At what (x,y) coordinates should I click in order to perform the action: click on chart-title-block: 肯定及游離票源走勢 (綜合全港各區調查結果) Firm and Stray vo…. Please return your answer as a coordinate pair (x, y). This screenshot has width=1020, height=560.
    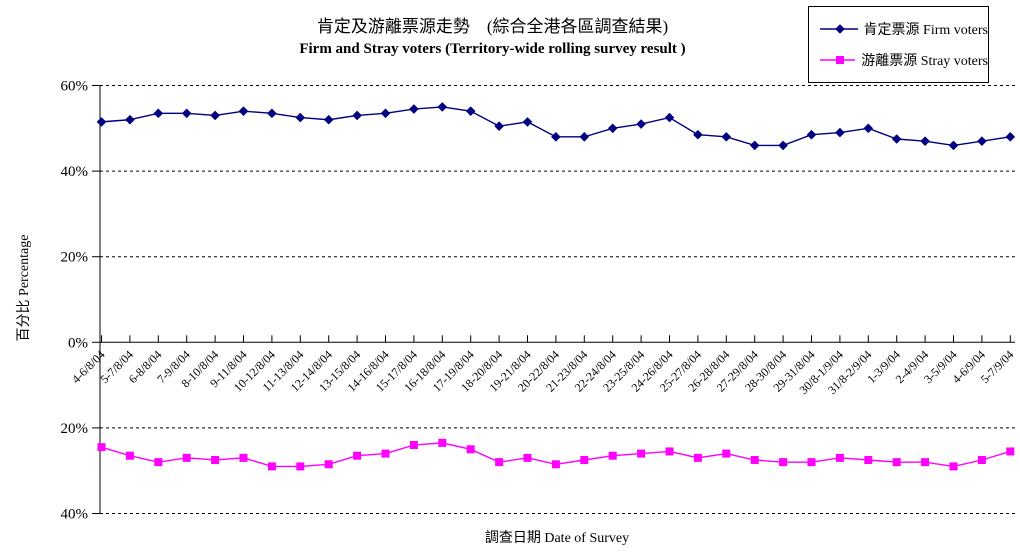
    Looking at the image, I should click on (492, 37).